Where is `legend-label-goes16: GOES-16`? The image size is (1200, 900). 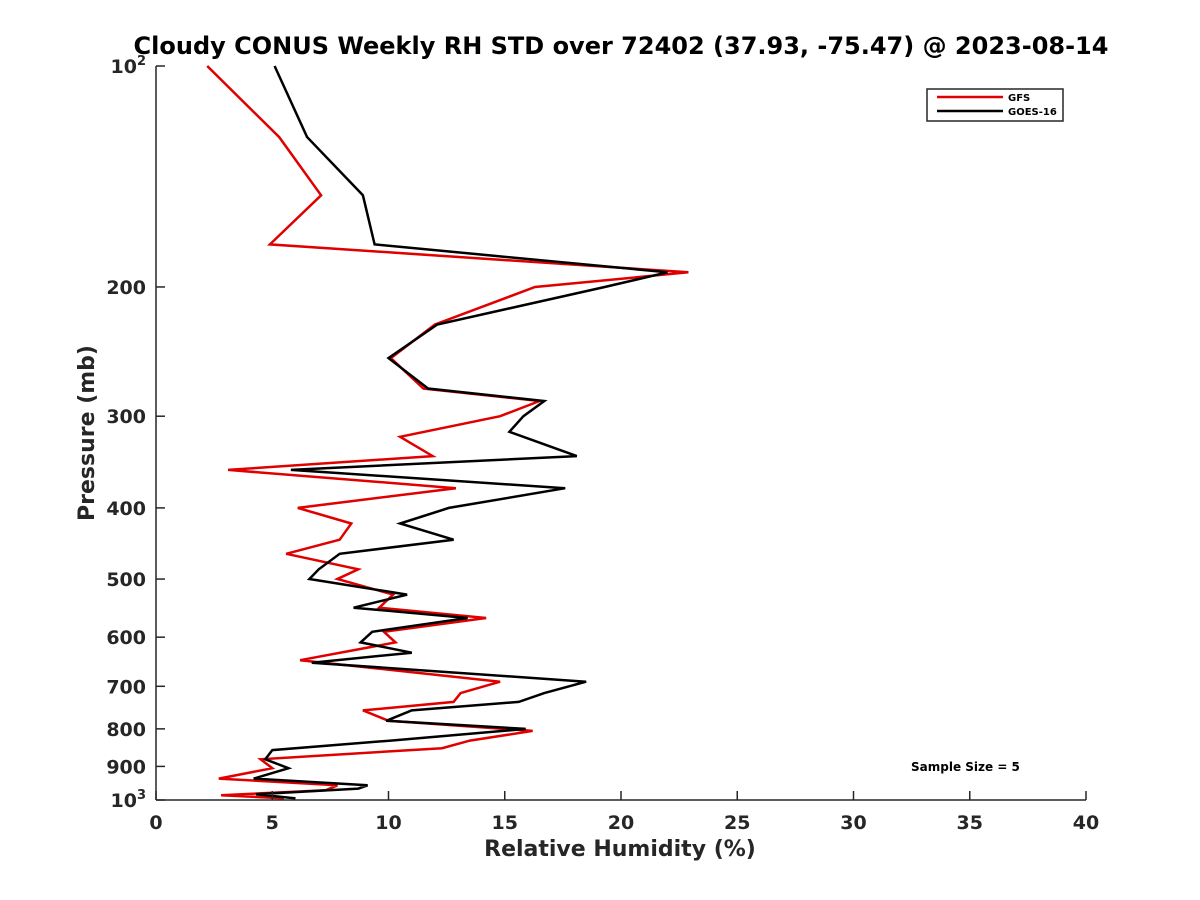 legend-label-goes16: GOES-16 is located at coordinates (1032, 112).